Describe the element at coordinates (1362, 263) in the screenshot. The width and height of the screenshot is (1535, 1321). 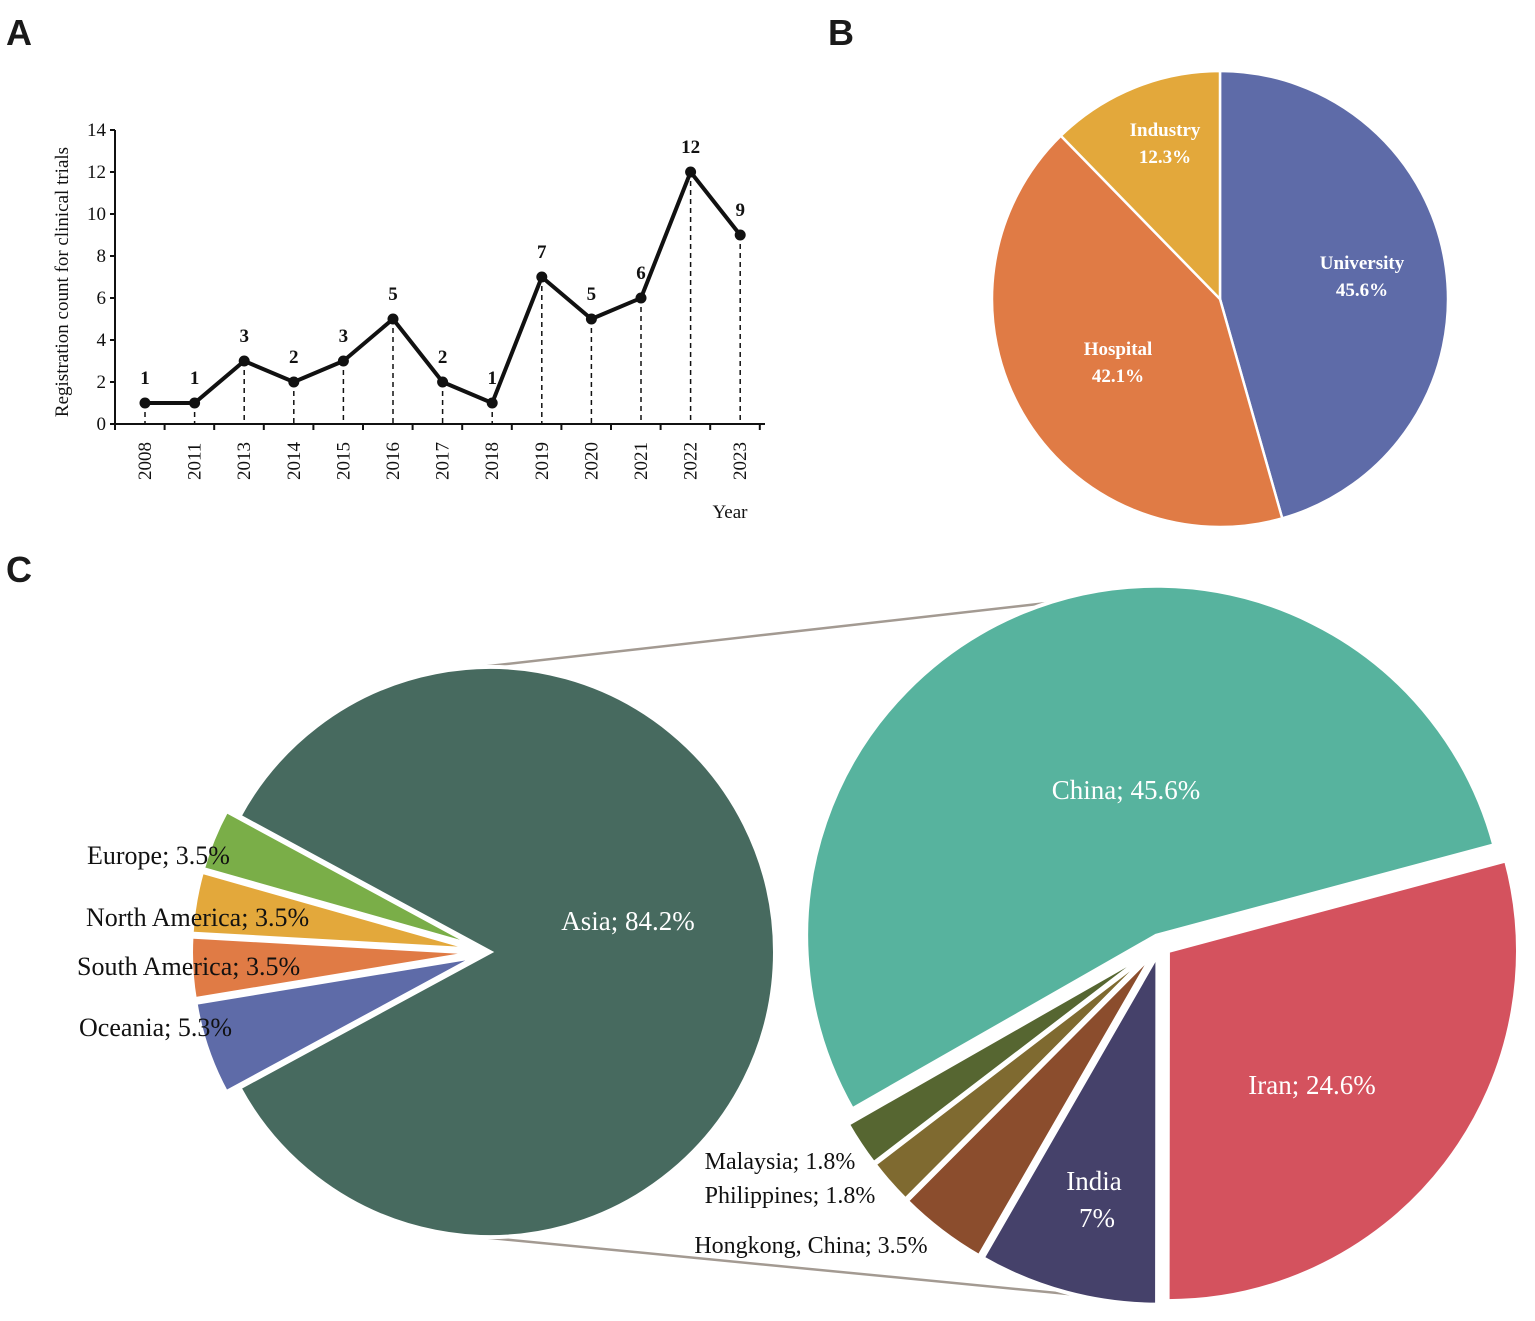
I see `slice-label-university: University` at that location.